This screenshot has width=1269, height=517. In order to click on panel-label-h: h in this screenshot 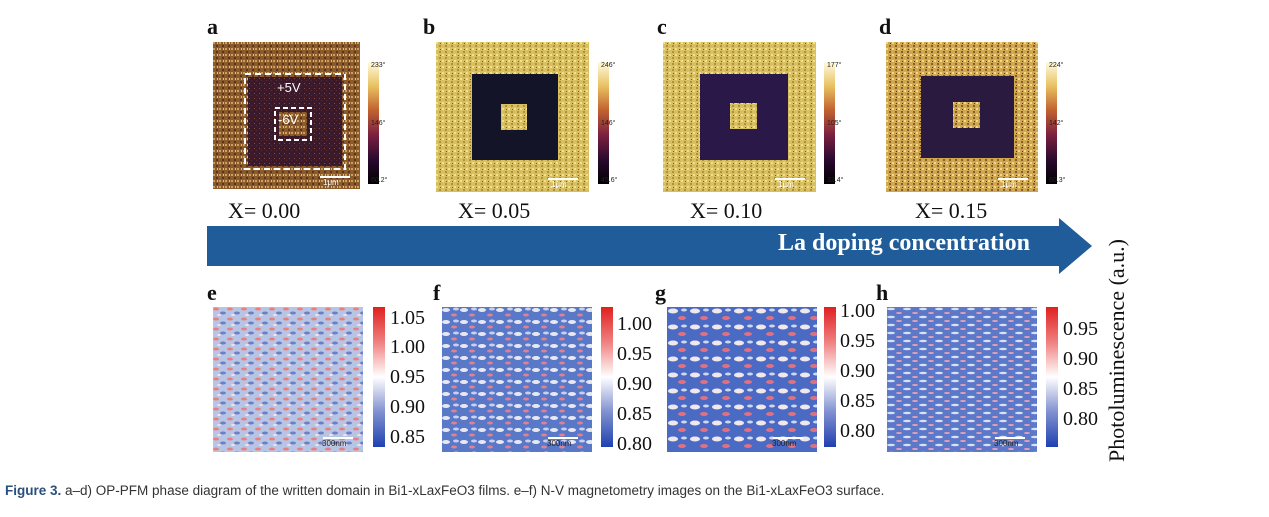, I will do `click(882, 292)`.